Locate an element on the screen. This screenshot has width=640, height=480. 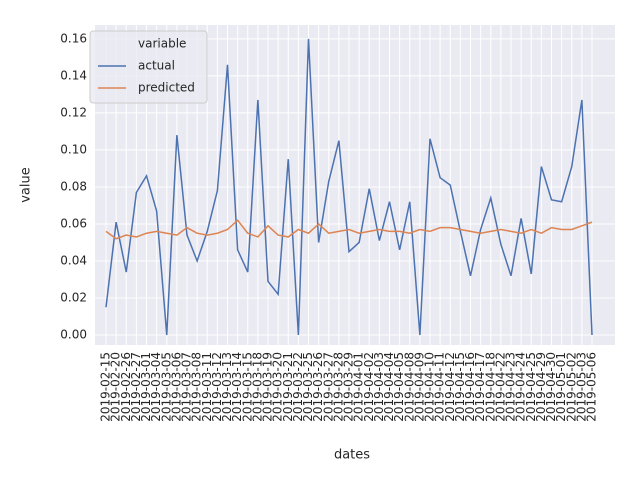
x-tick-label: 2019-03-15 is located at coordinates (247, 387).